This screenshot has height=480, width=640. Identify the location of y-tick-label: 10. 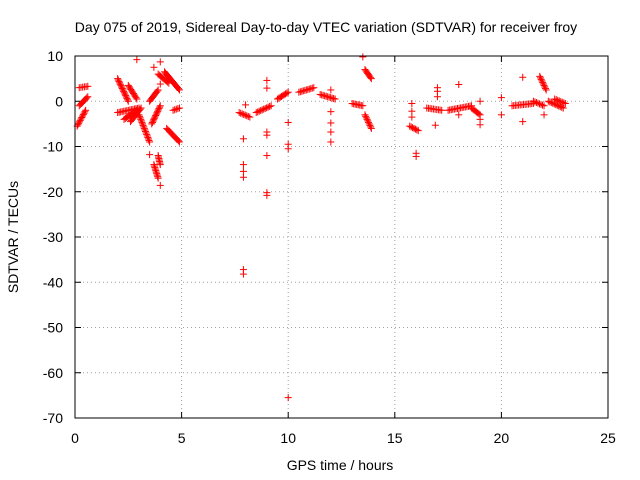
(55, 56).